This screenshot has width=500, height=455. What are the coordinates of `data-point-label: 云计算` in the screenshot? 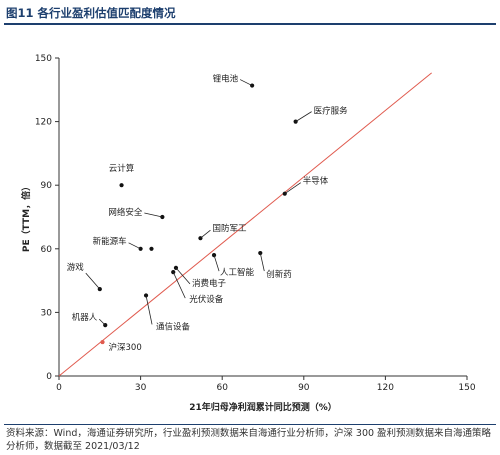 It's located at (122, 168).